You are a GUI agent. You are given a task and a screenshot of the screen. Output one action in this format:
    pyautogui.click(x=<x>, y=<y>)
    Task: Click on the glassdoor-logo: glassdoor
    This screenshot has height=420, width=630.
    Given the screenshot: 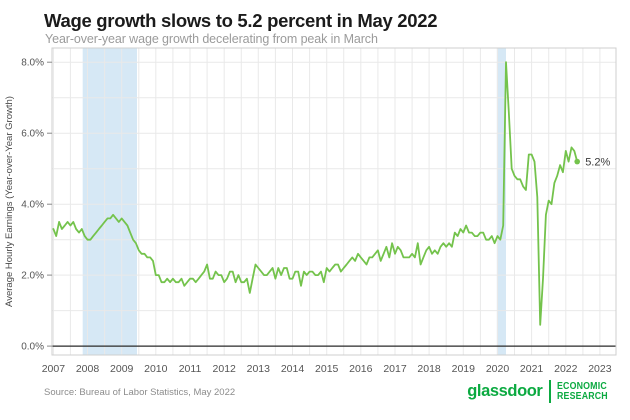 What is the action you would take?
    pyautogui.click(x=505, y=391)
    